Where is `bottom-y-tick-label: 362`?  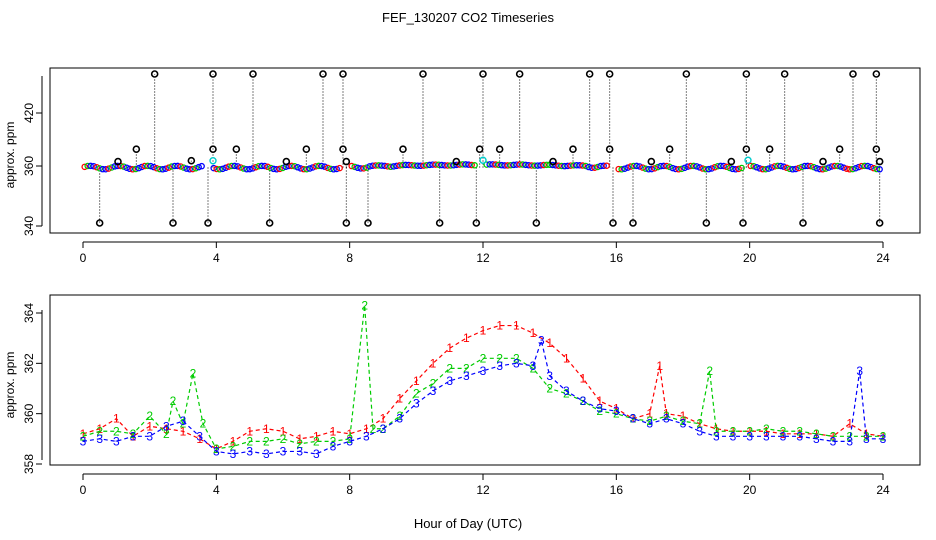 bottom-y-tick-label: 362 is located at coordinates (29, 363).